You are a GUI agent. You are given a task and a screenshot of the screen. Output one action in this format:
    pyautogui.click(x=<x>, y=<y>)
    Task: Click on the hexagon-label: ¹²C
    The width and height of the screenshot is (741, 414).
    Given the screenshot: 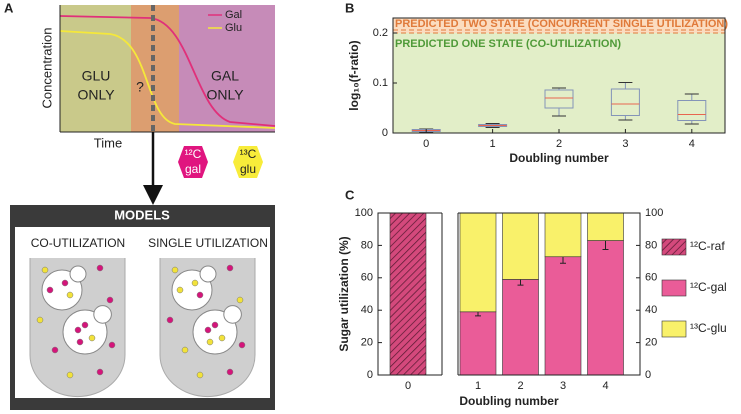 What is the action you would take?
    pyautogui.click(x=193, y=154)
    